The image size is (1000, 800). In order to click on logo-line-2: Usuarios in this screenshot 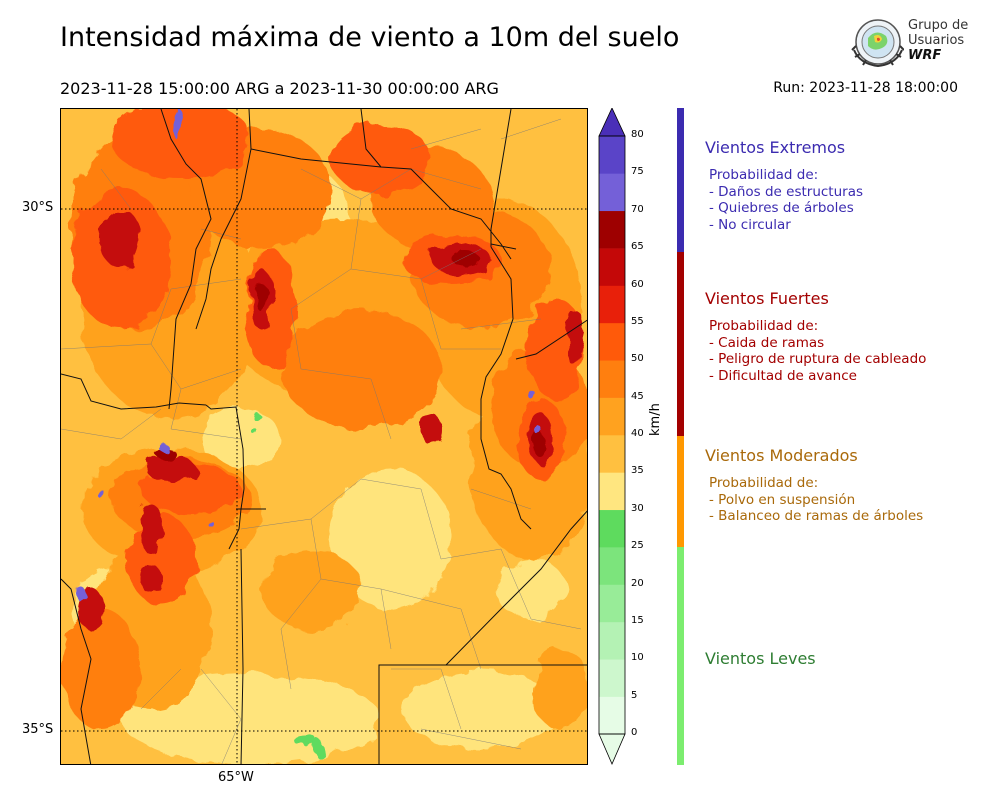, I will do `click(936, 40)`.